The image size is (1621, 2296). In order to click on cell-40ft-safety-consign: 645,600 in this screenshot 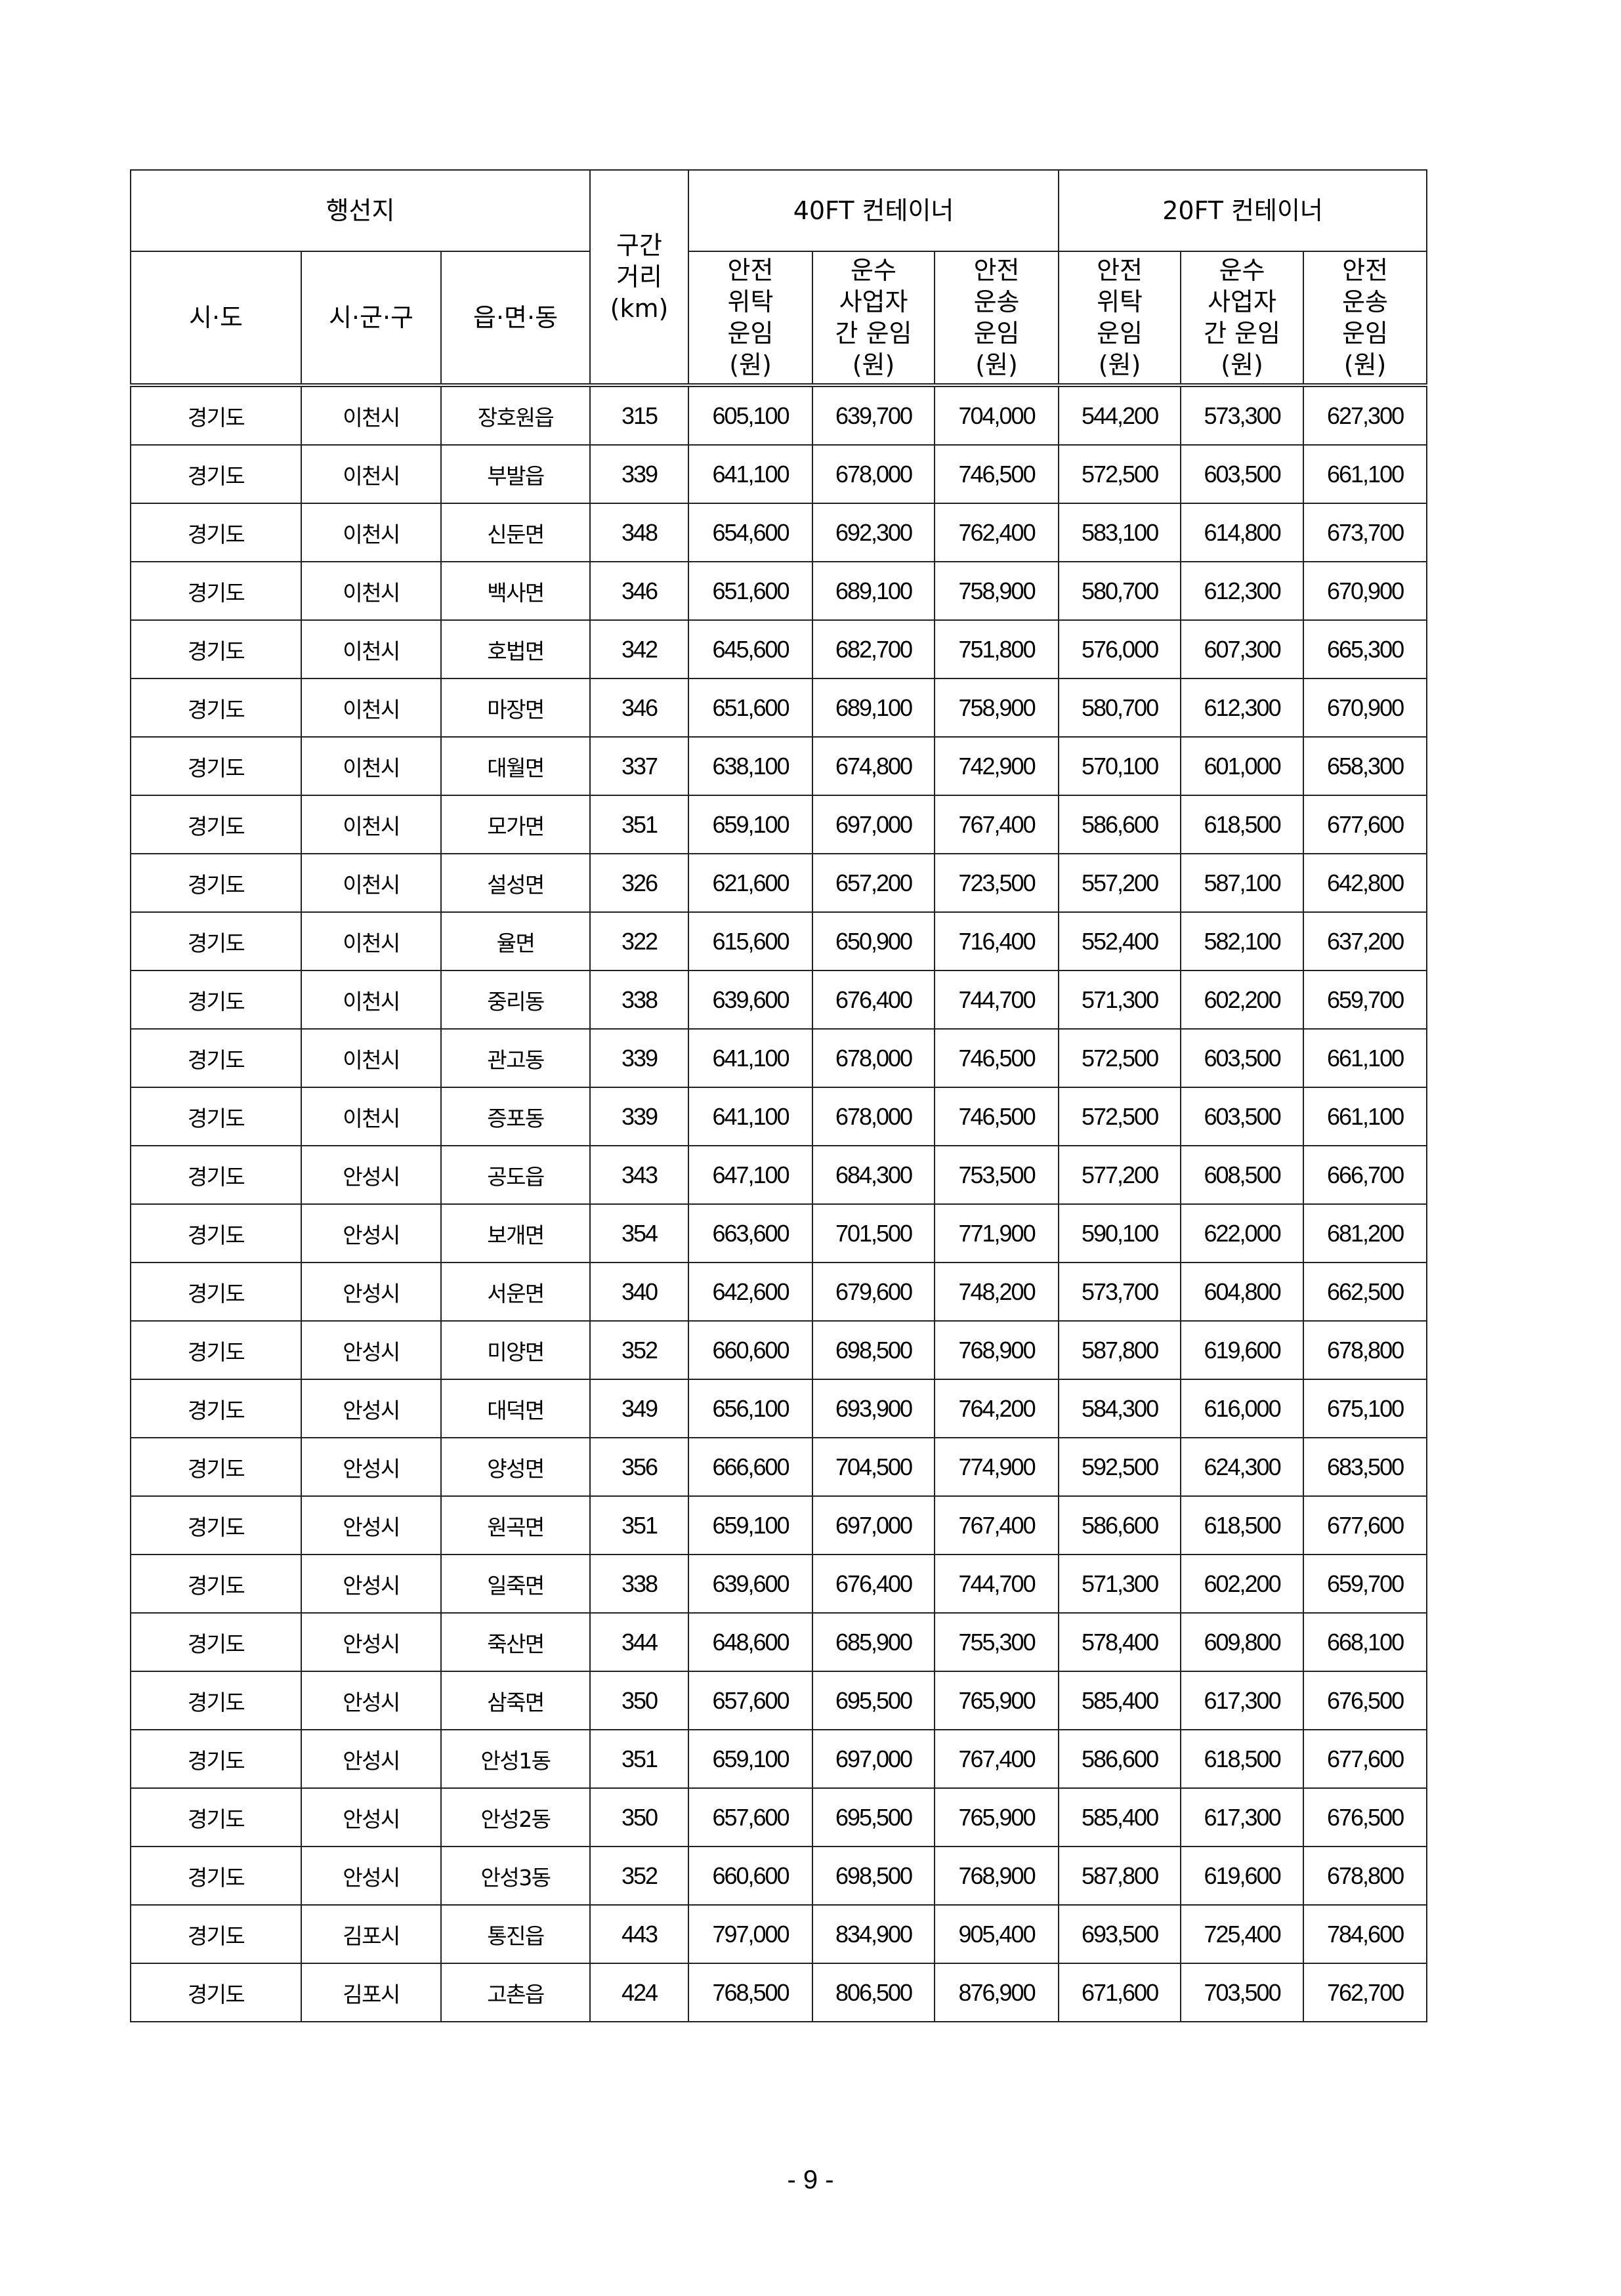, I will do `click(751, 649)`.